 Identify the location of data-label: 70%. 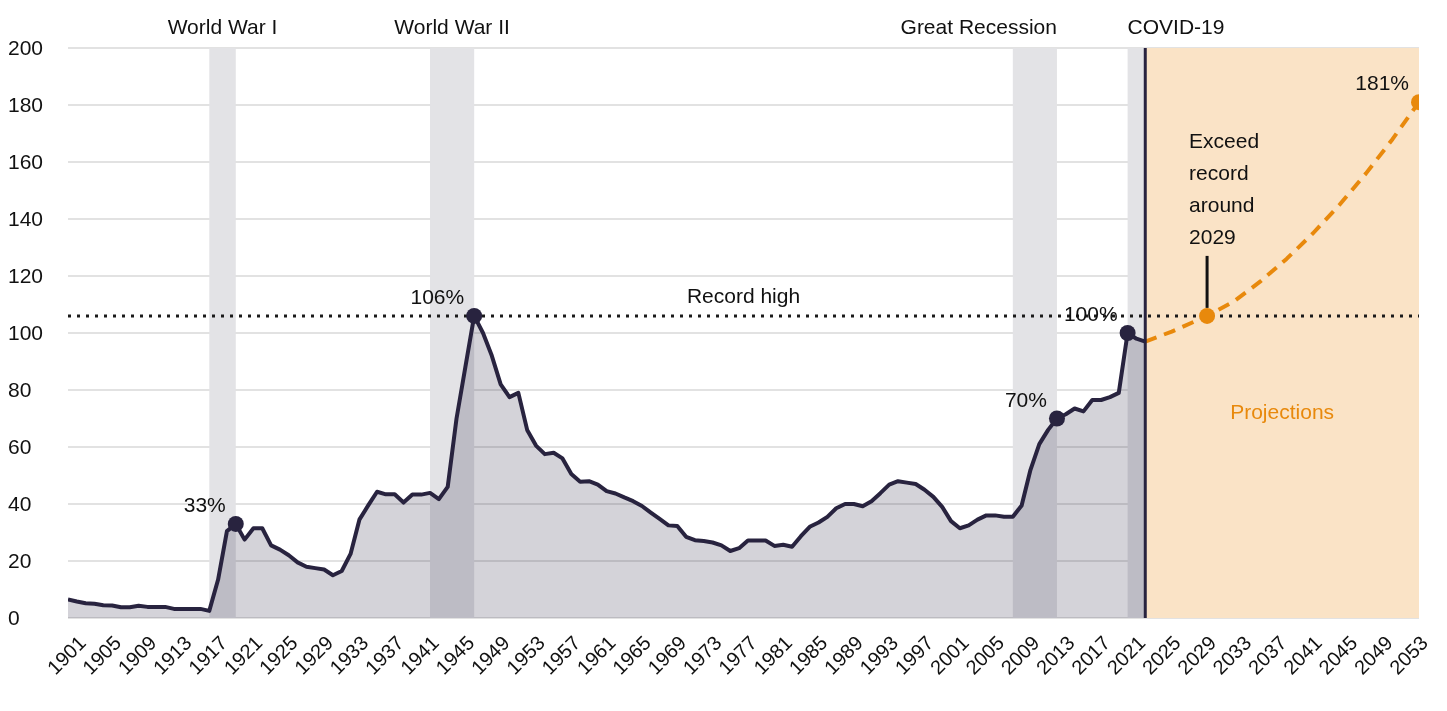
(1025, 399).